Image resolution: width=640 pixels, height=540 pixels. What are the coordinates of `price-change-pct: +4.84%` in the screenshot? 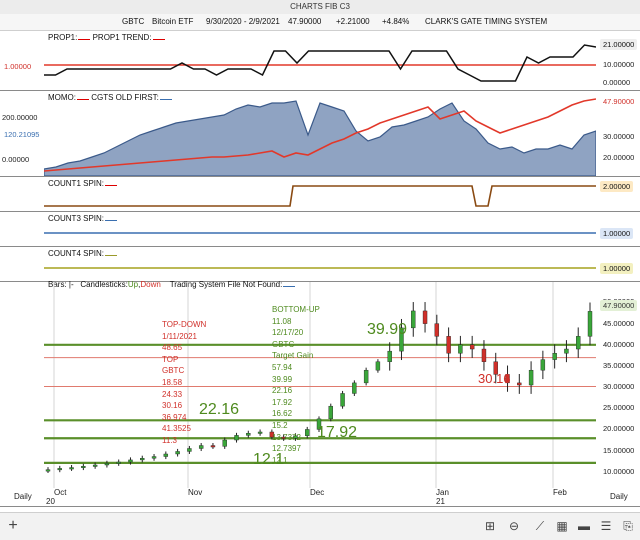 It's located at (396, 21).